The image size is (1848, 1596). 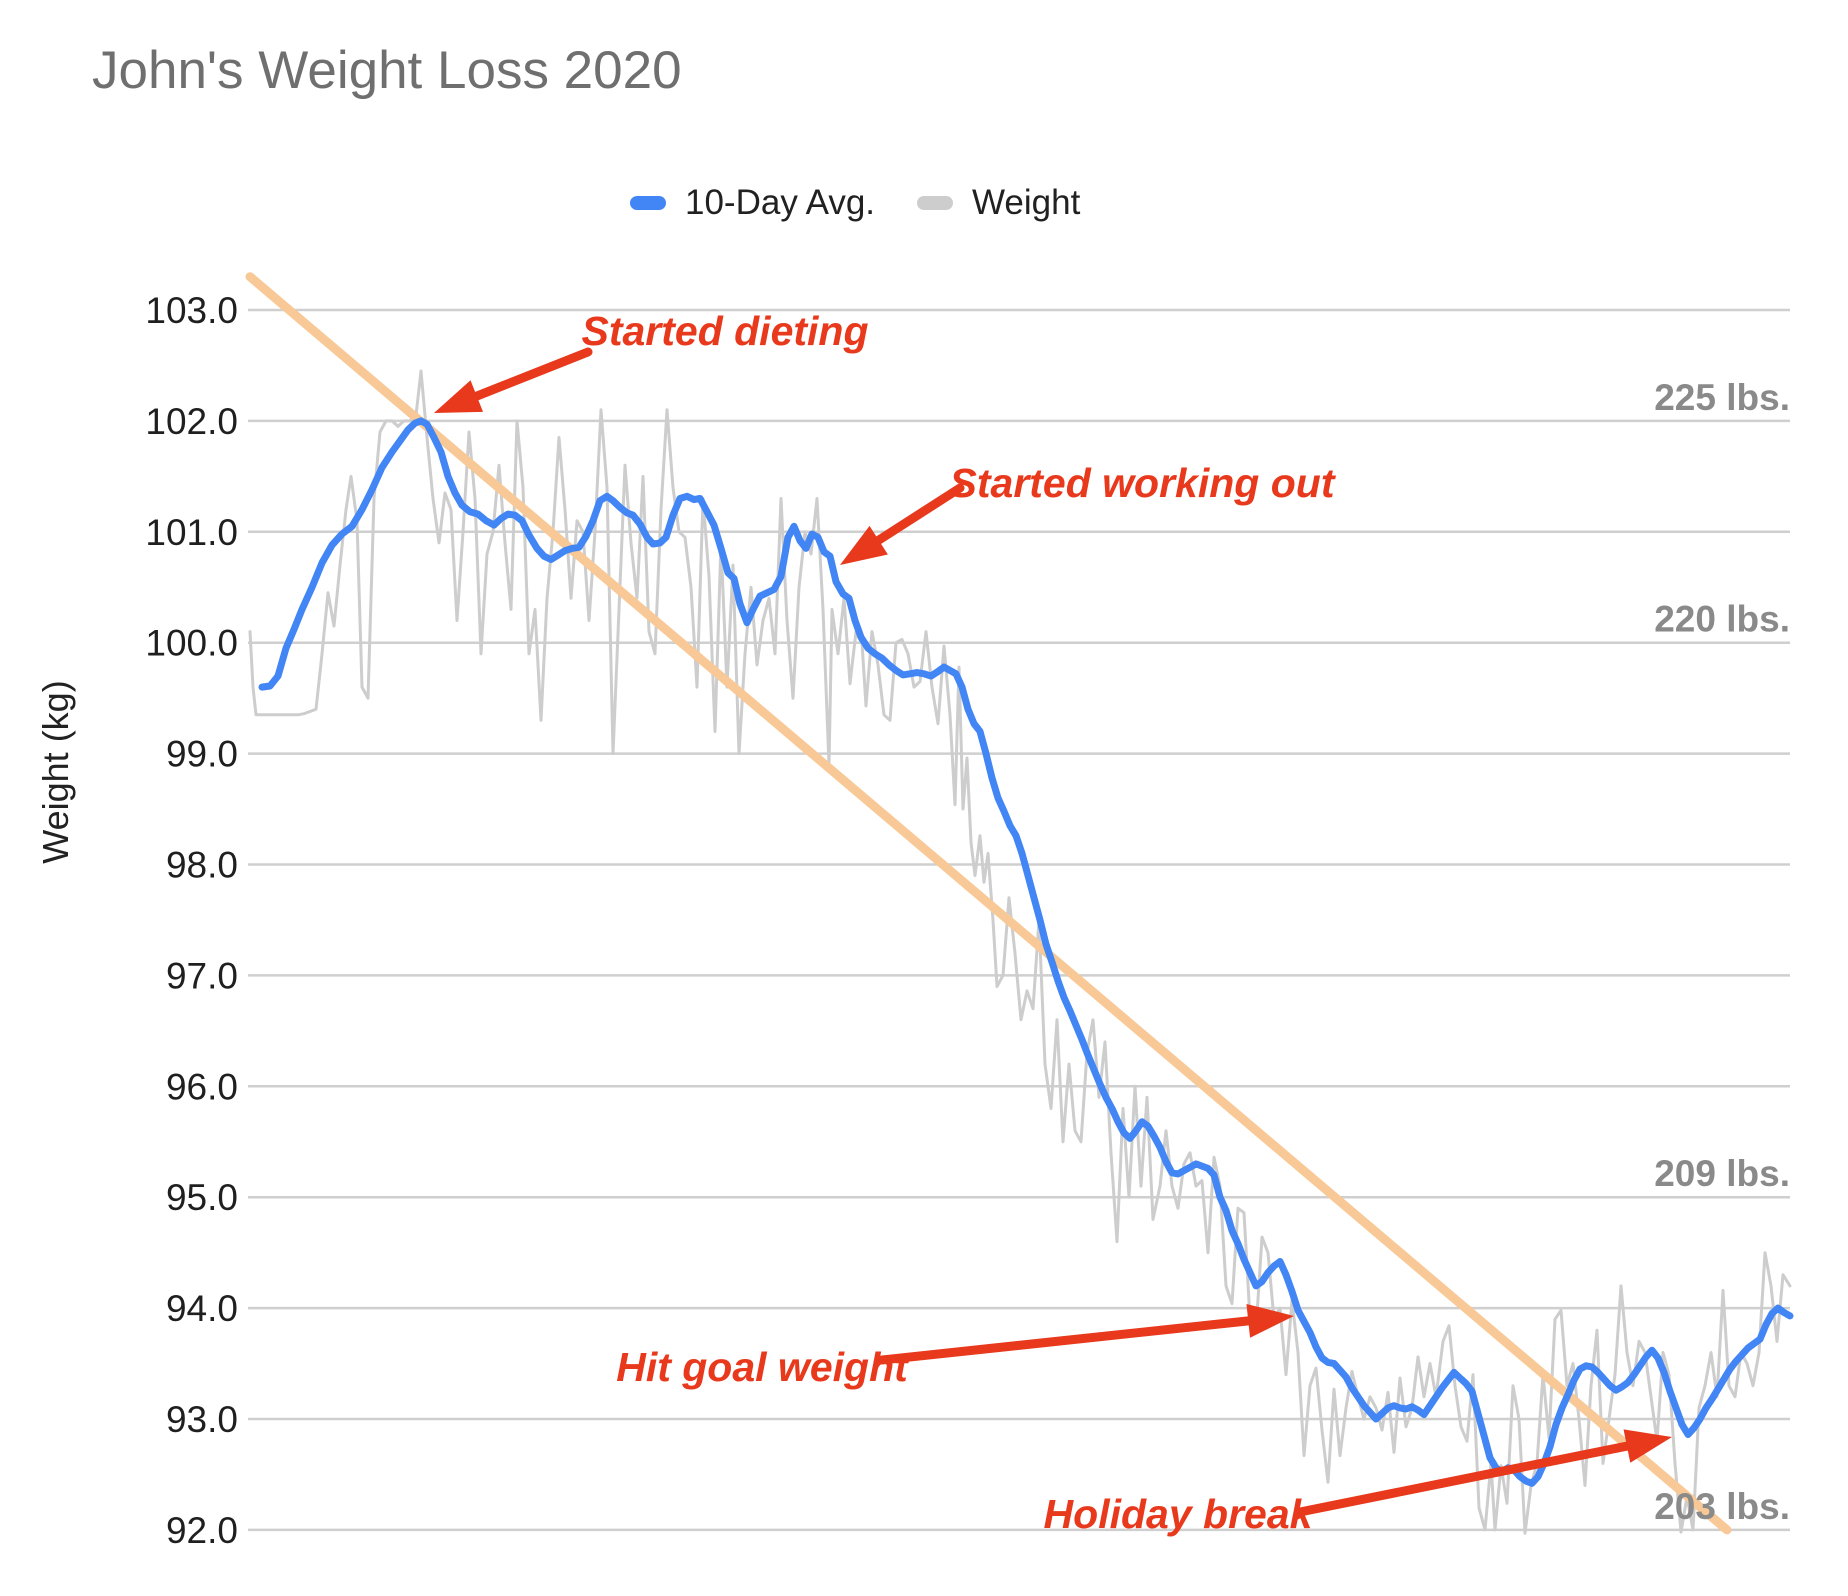 What do you see at coordinates (387, 70) in the screenshot?
I see `chart-title: John's Weight Loss 2020` at bounding box center [387, 70].